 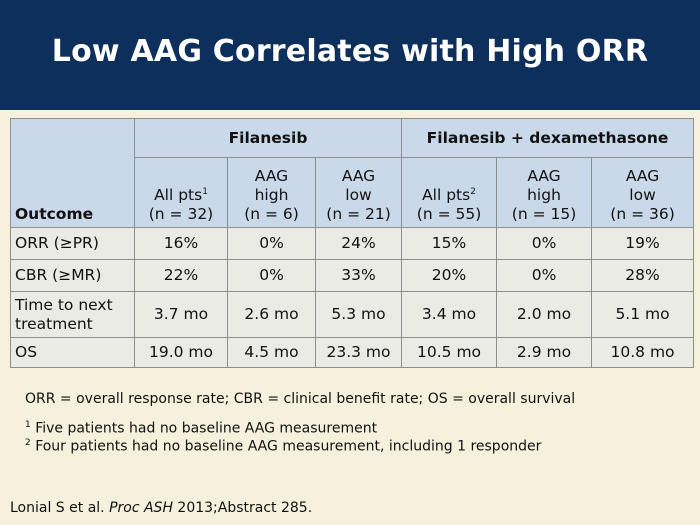 I want to click on table-cell: 23.3 mo, so click(x=358, y=352).